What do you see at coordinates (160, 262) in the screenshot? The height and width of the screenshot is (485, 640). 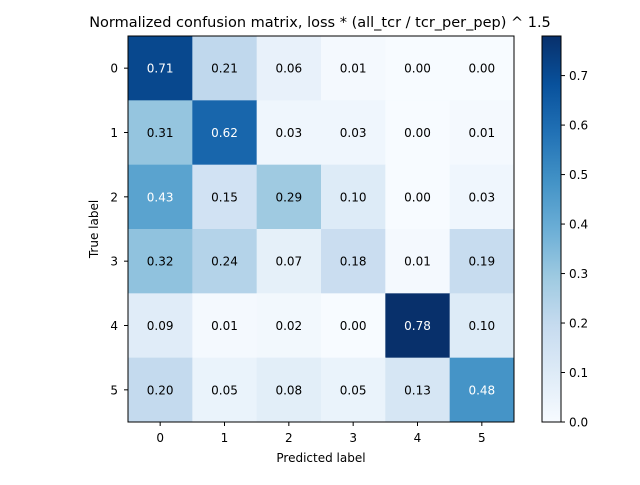 I see `cell-value-label: 0.32` at bounding box center [160, 262].